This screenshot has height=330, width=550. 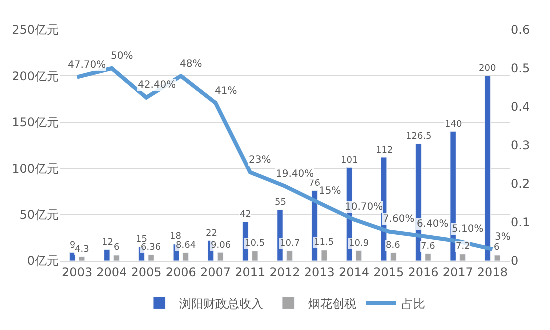 What do you see at coordinates (285, 272) in the screenshot?
I see `x-tick-label: 2012` at bounding box center [285, 272].